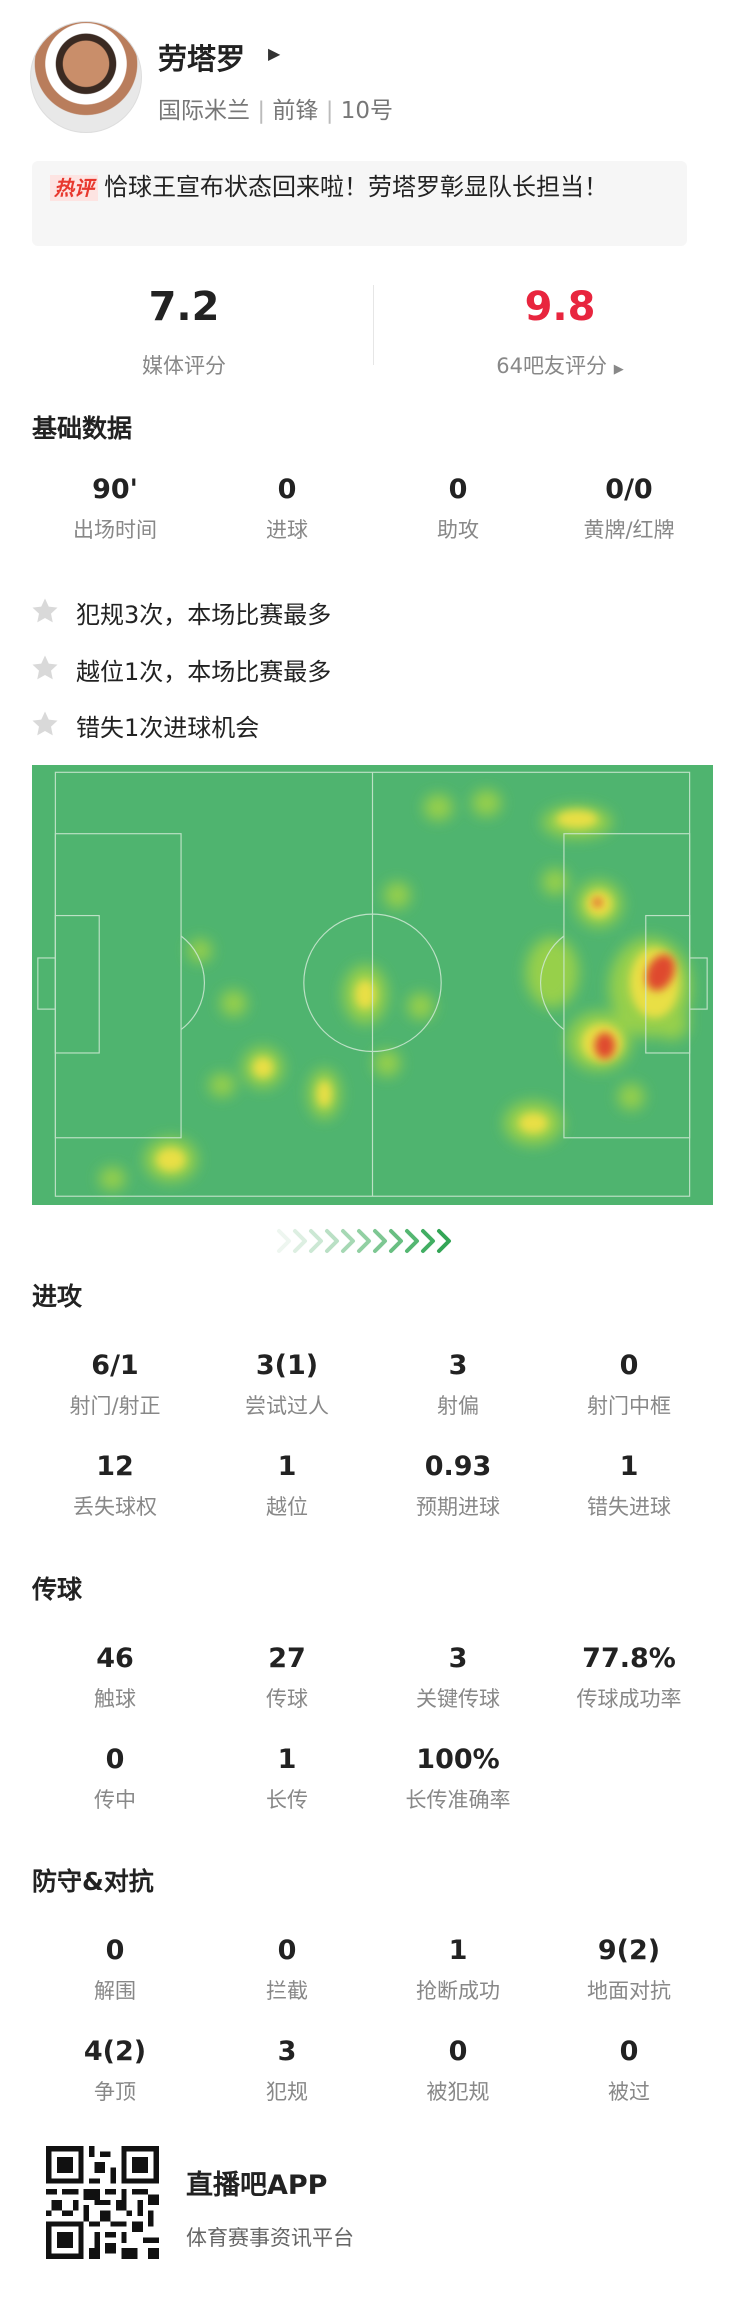 The height and width of the screenshot is (2307, 750). Describe the element at coordinates (629, 489) in the screenshot. I see `stat-value: 0/0` at that location.